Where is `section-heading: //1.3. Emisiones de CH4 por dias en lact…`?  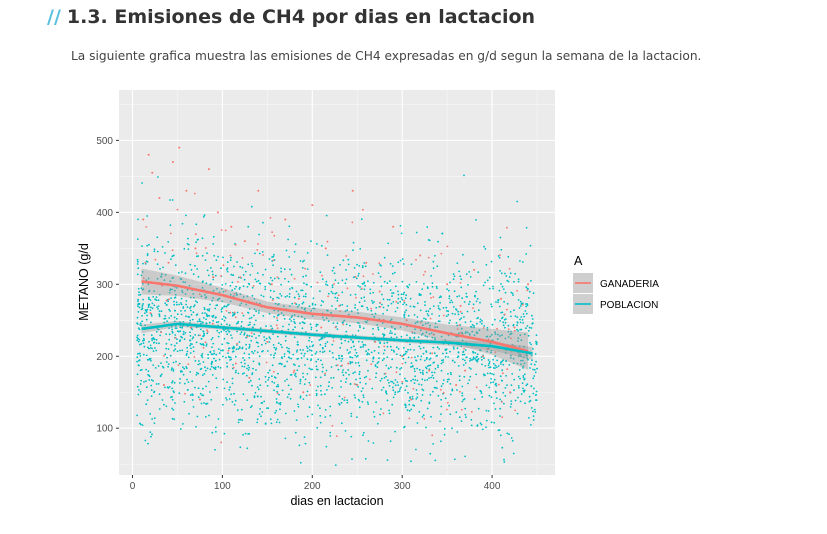 section-heading: //1.3. Emisiones de CH4 por dias en lact… is located at coordinates (291, 17).